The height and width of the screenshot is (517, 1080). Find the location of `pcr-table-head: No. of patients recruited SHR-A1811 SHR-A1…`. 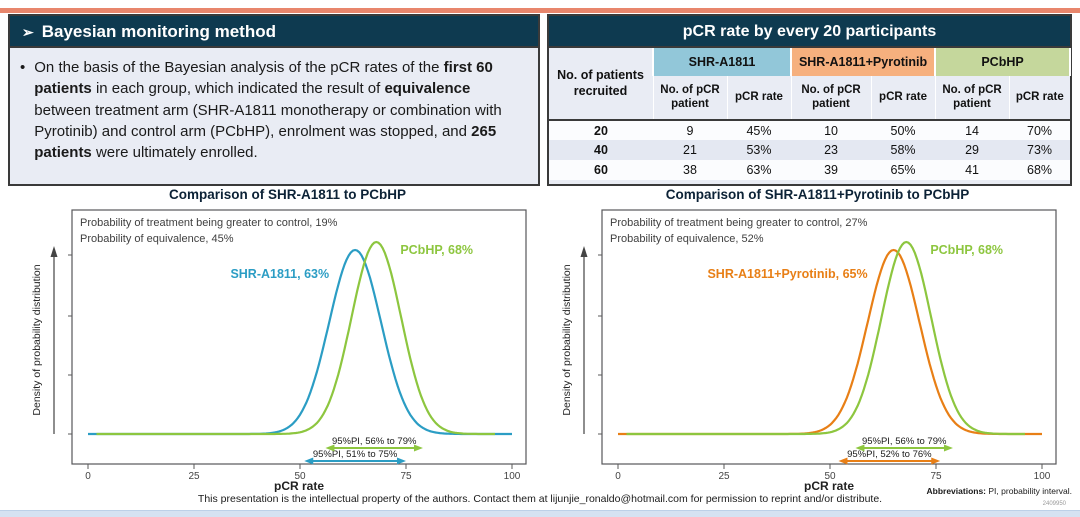

pcr-table-head: No. of patients recruited SHR-A1811 SHR-A1… is located at coordinates (810, 84).